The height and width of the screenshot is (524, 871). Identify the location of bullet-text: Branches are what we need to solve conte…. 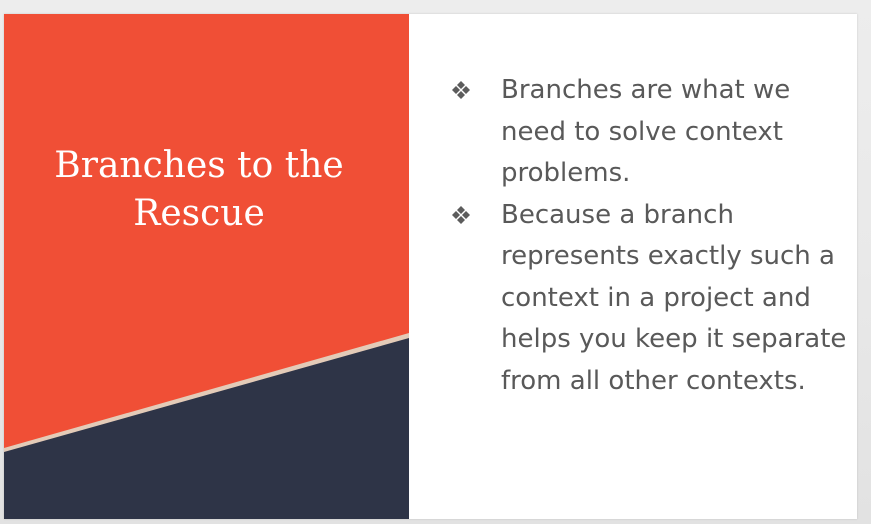
(646, 131).